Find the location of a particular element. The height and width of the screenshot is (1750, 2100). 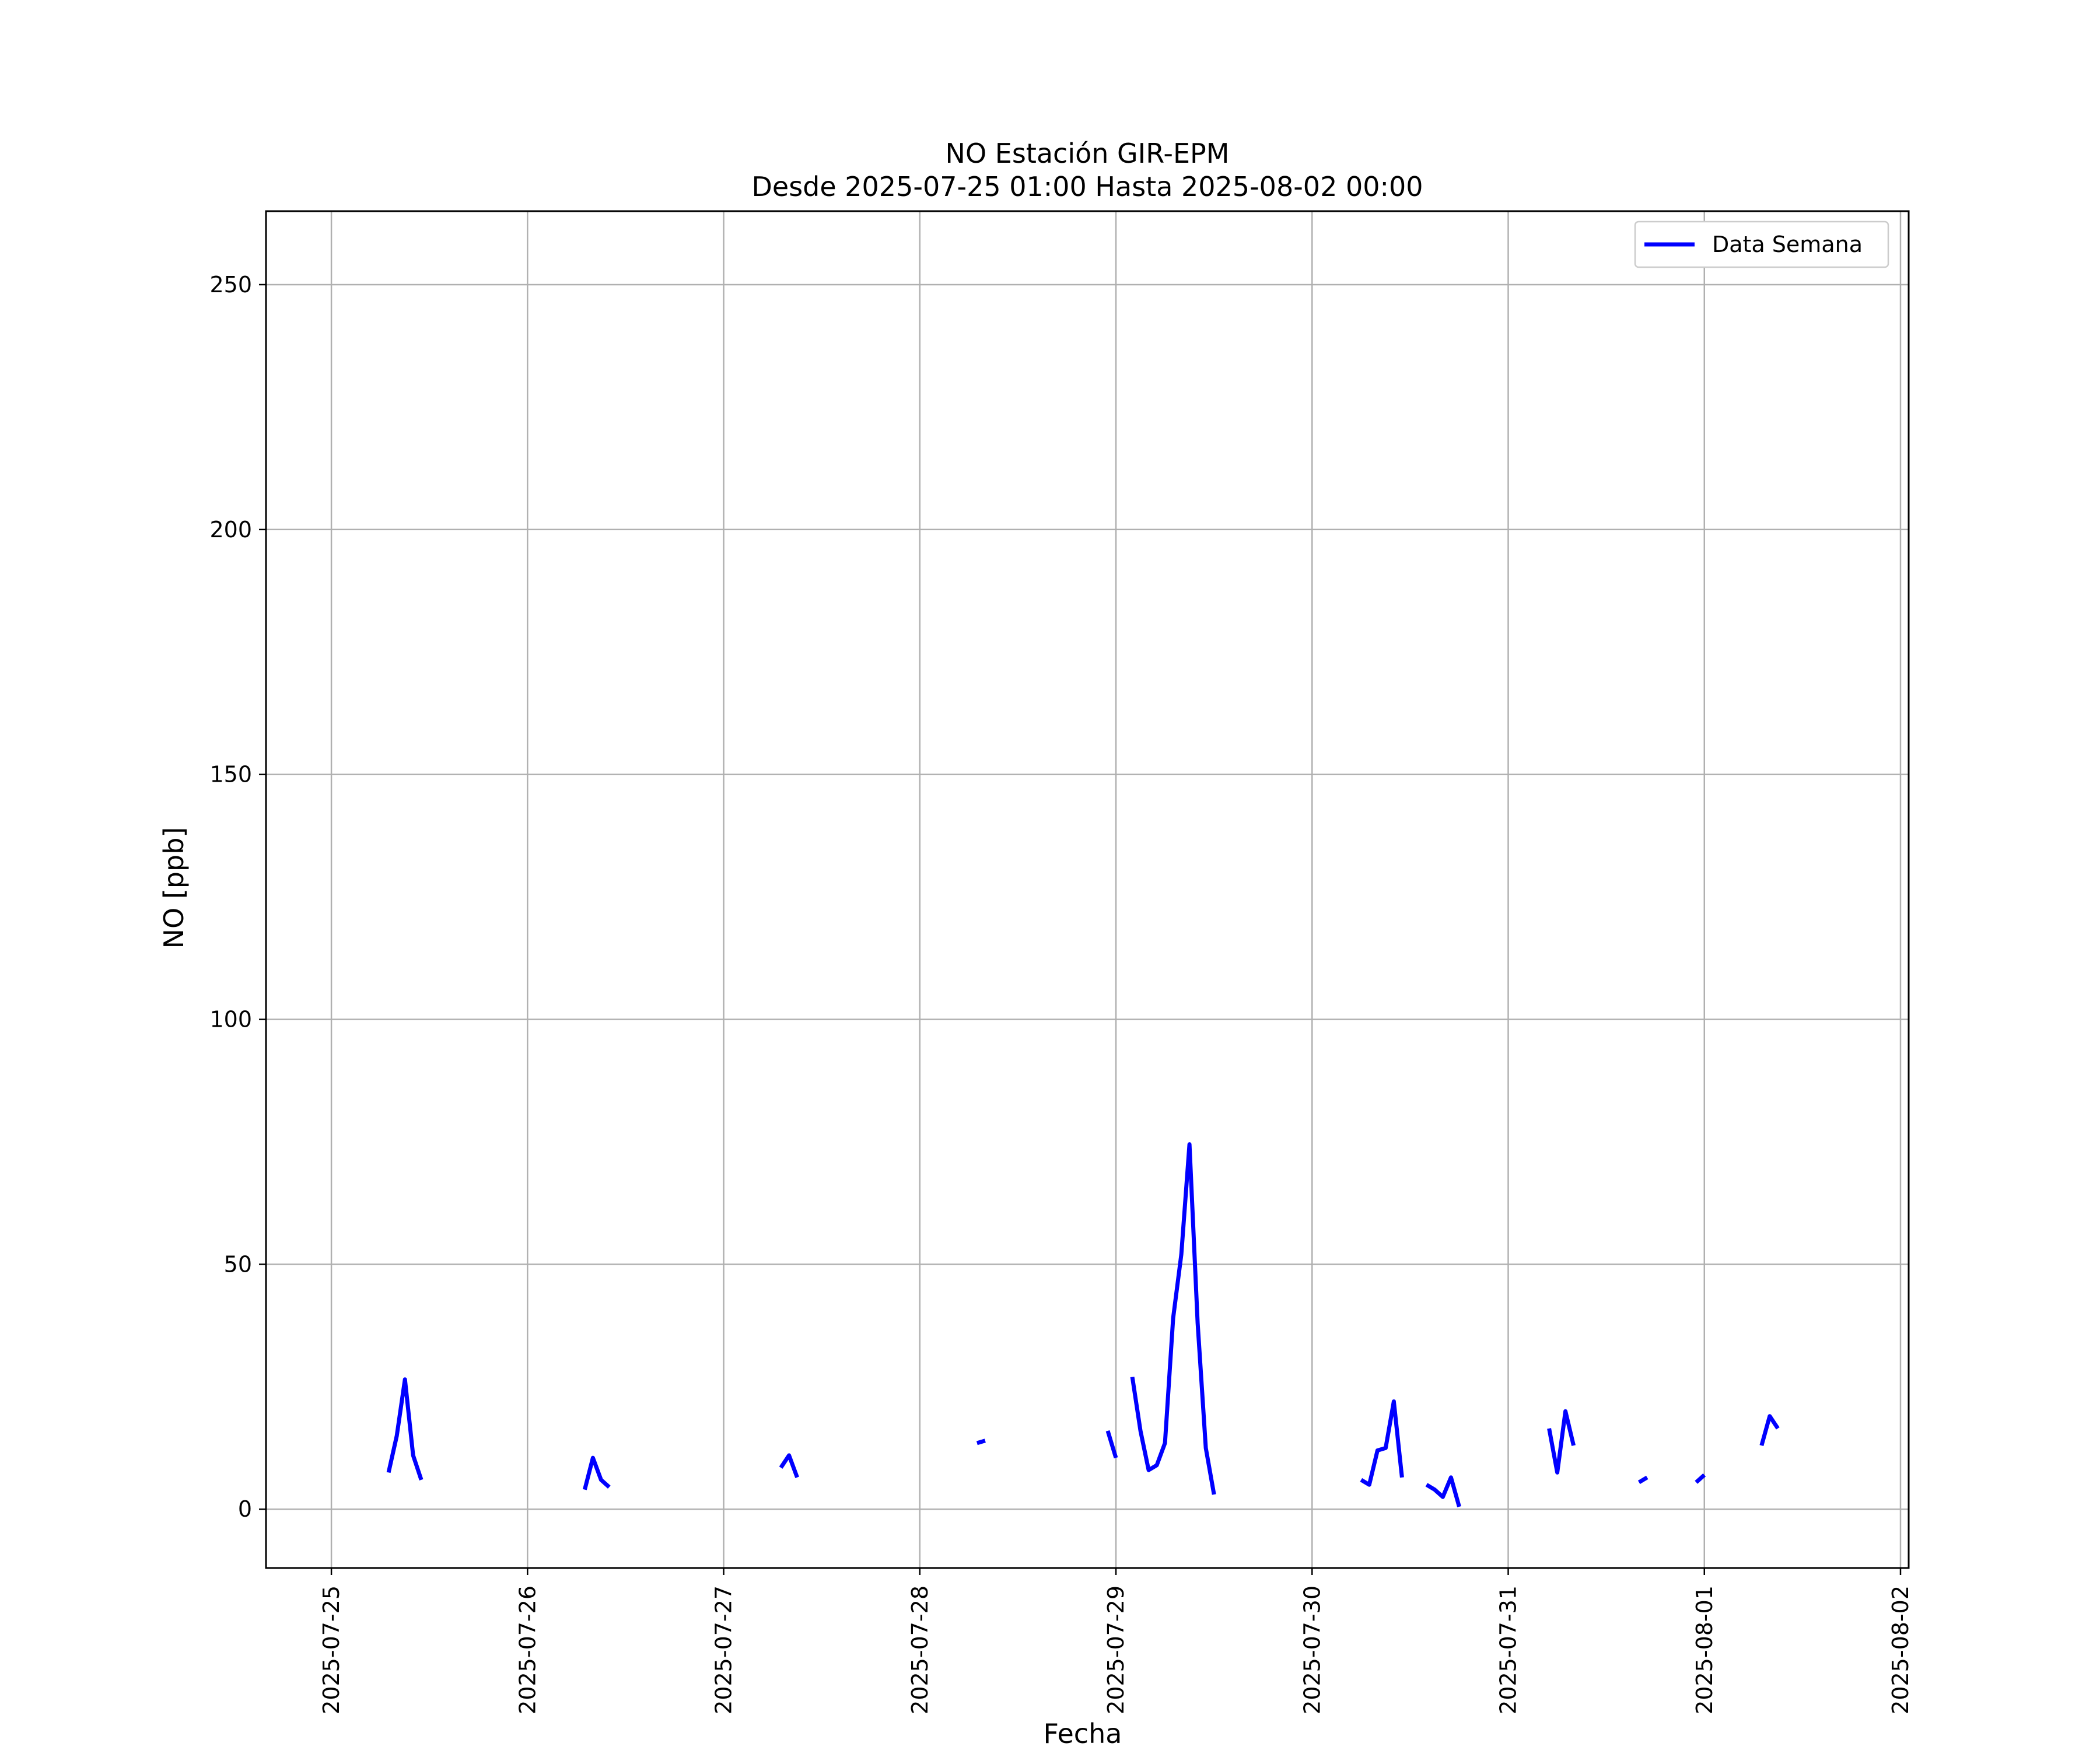

x-axis-label: Fecha is located at coordinates (1083, 1733).